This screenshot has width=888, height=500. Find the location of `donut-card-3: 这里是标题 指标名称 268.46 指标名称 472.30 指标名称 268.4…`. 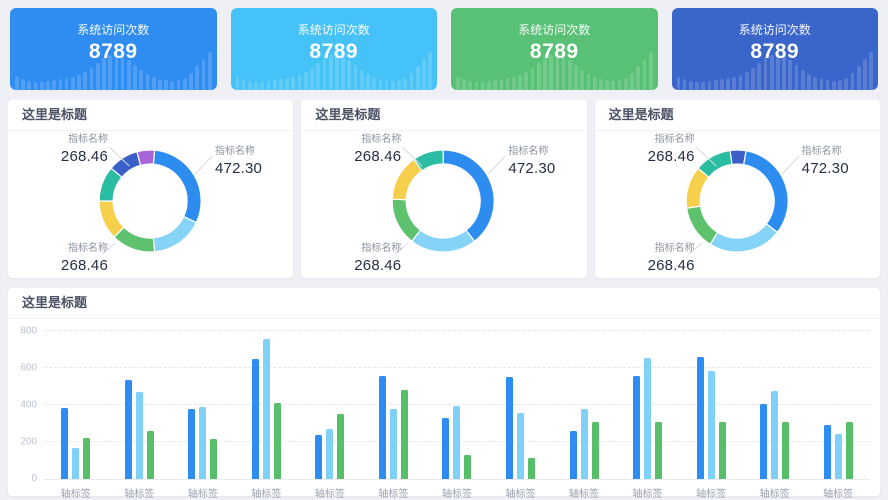

donut-card-3: 这里是标题 指标名称 268.46 指标名称 472.30 指标名称 268.4… is located at coordinates (737, 189).